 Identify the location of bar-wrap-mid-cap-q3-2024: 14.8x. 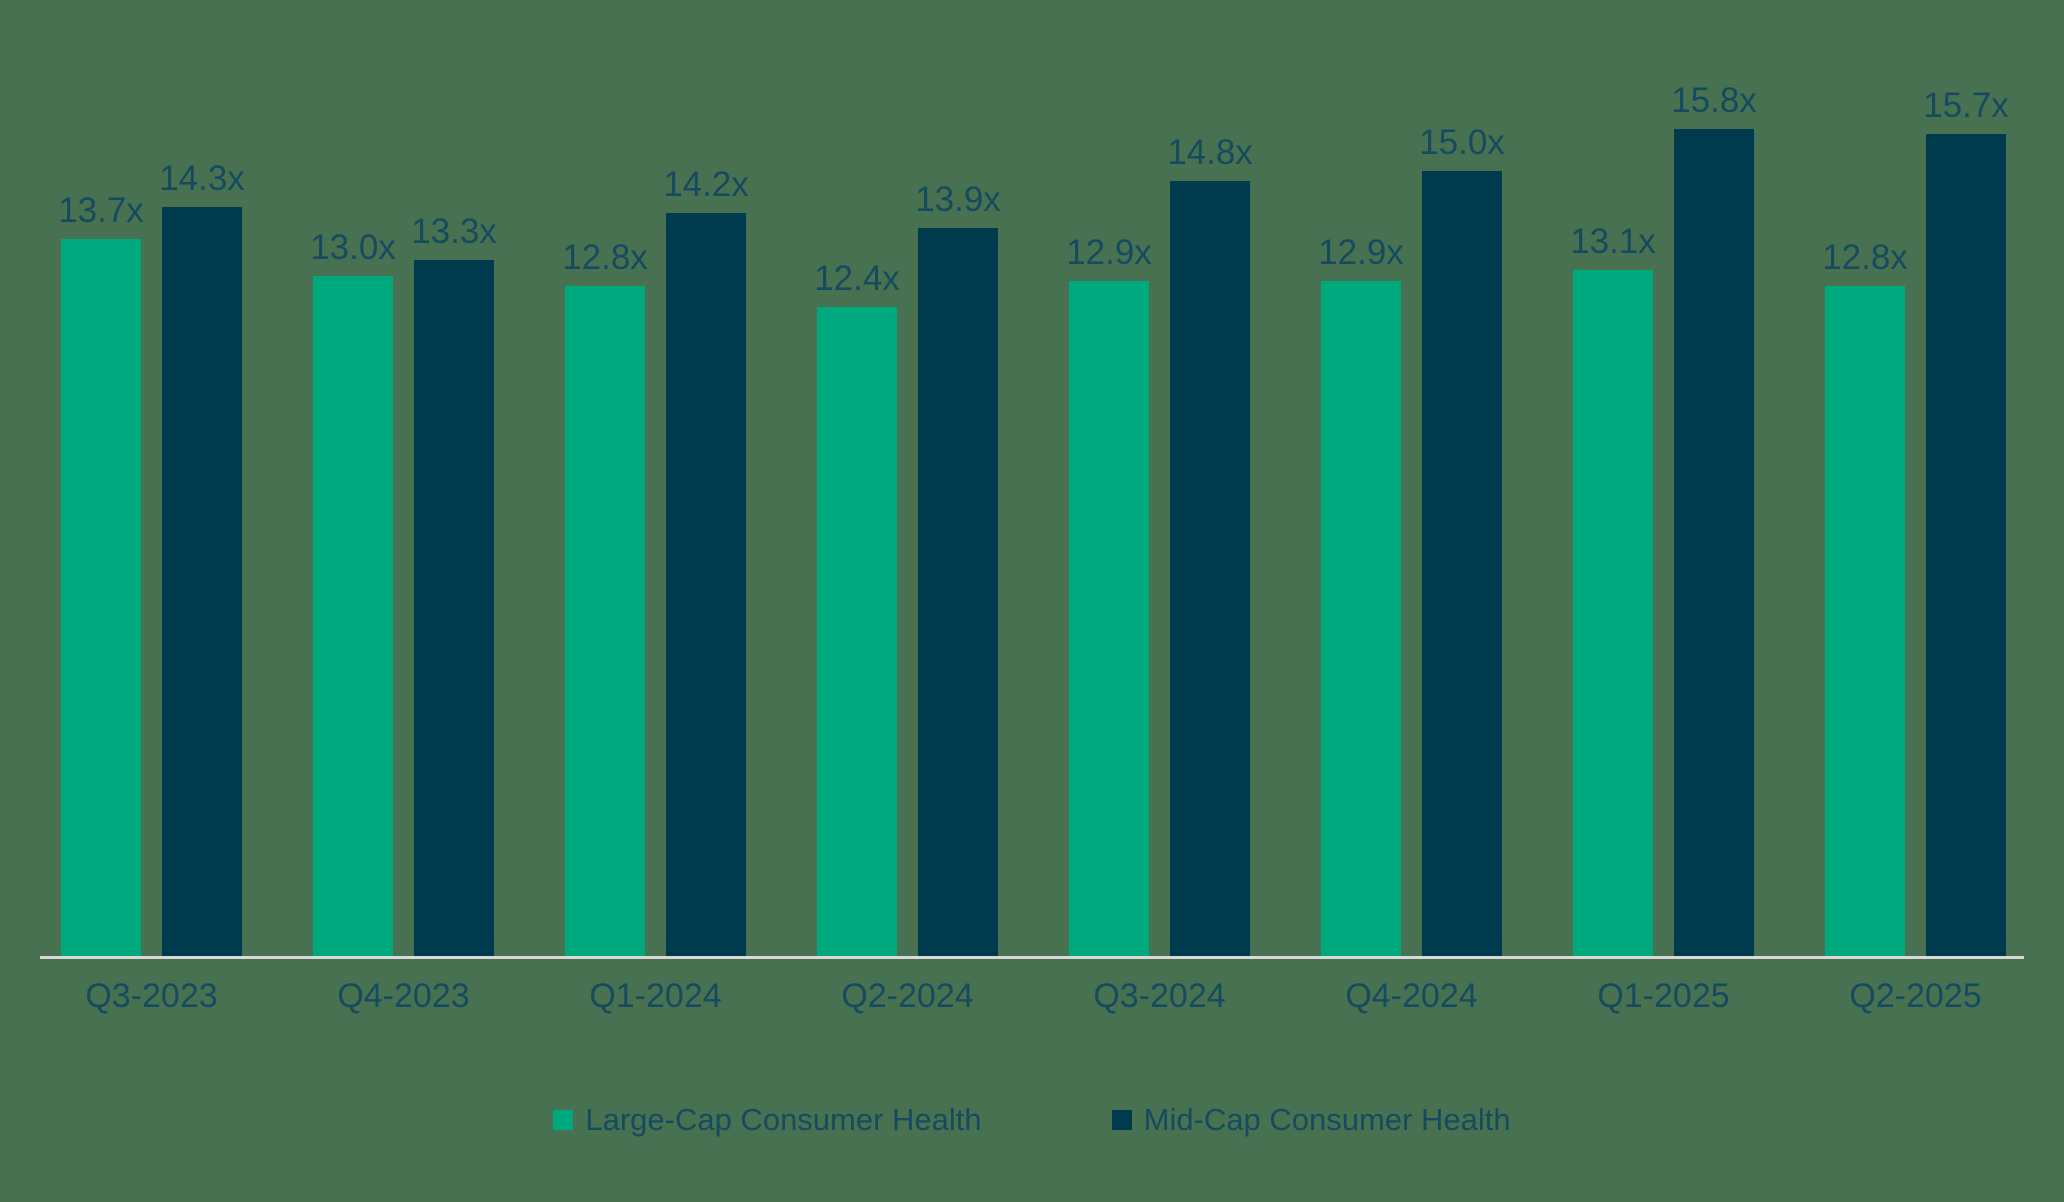
(1210, 538).